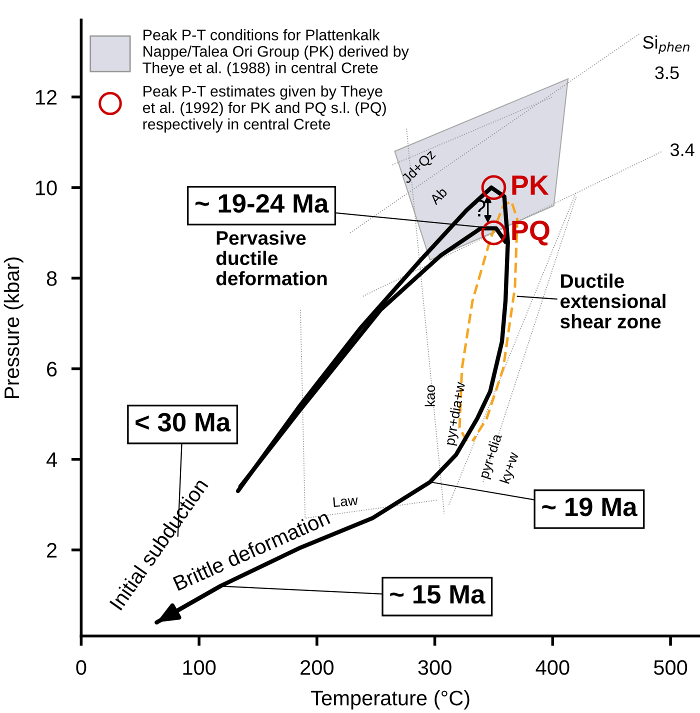 This screenshot has height=713, width=700. Describe the element at coordinates (199, 667) in the screenshot. I see `x-tick-label: 100` at that location.